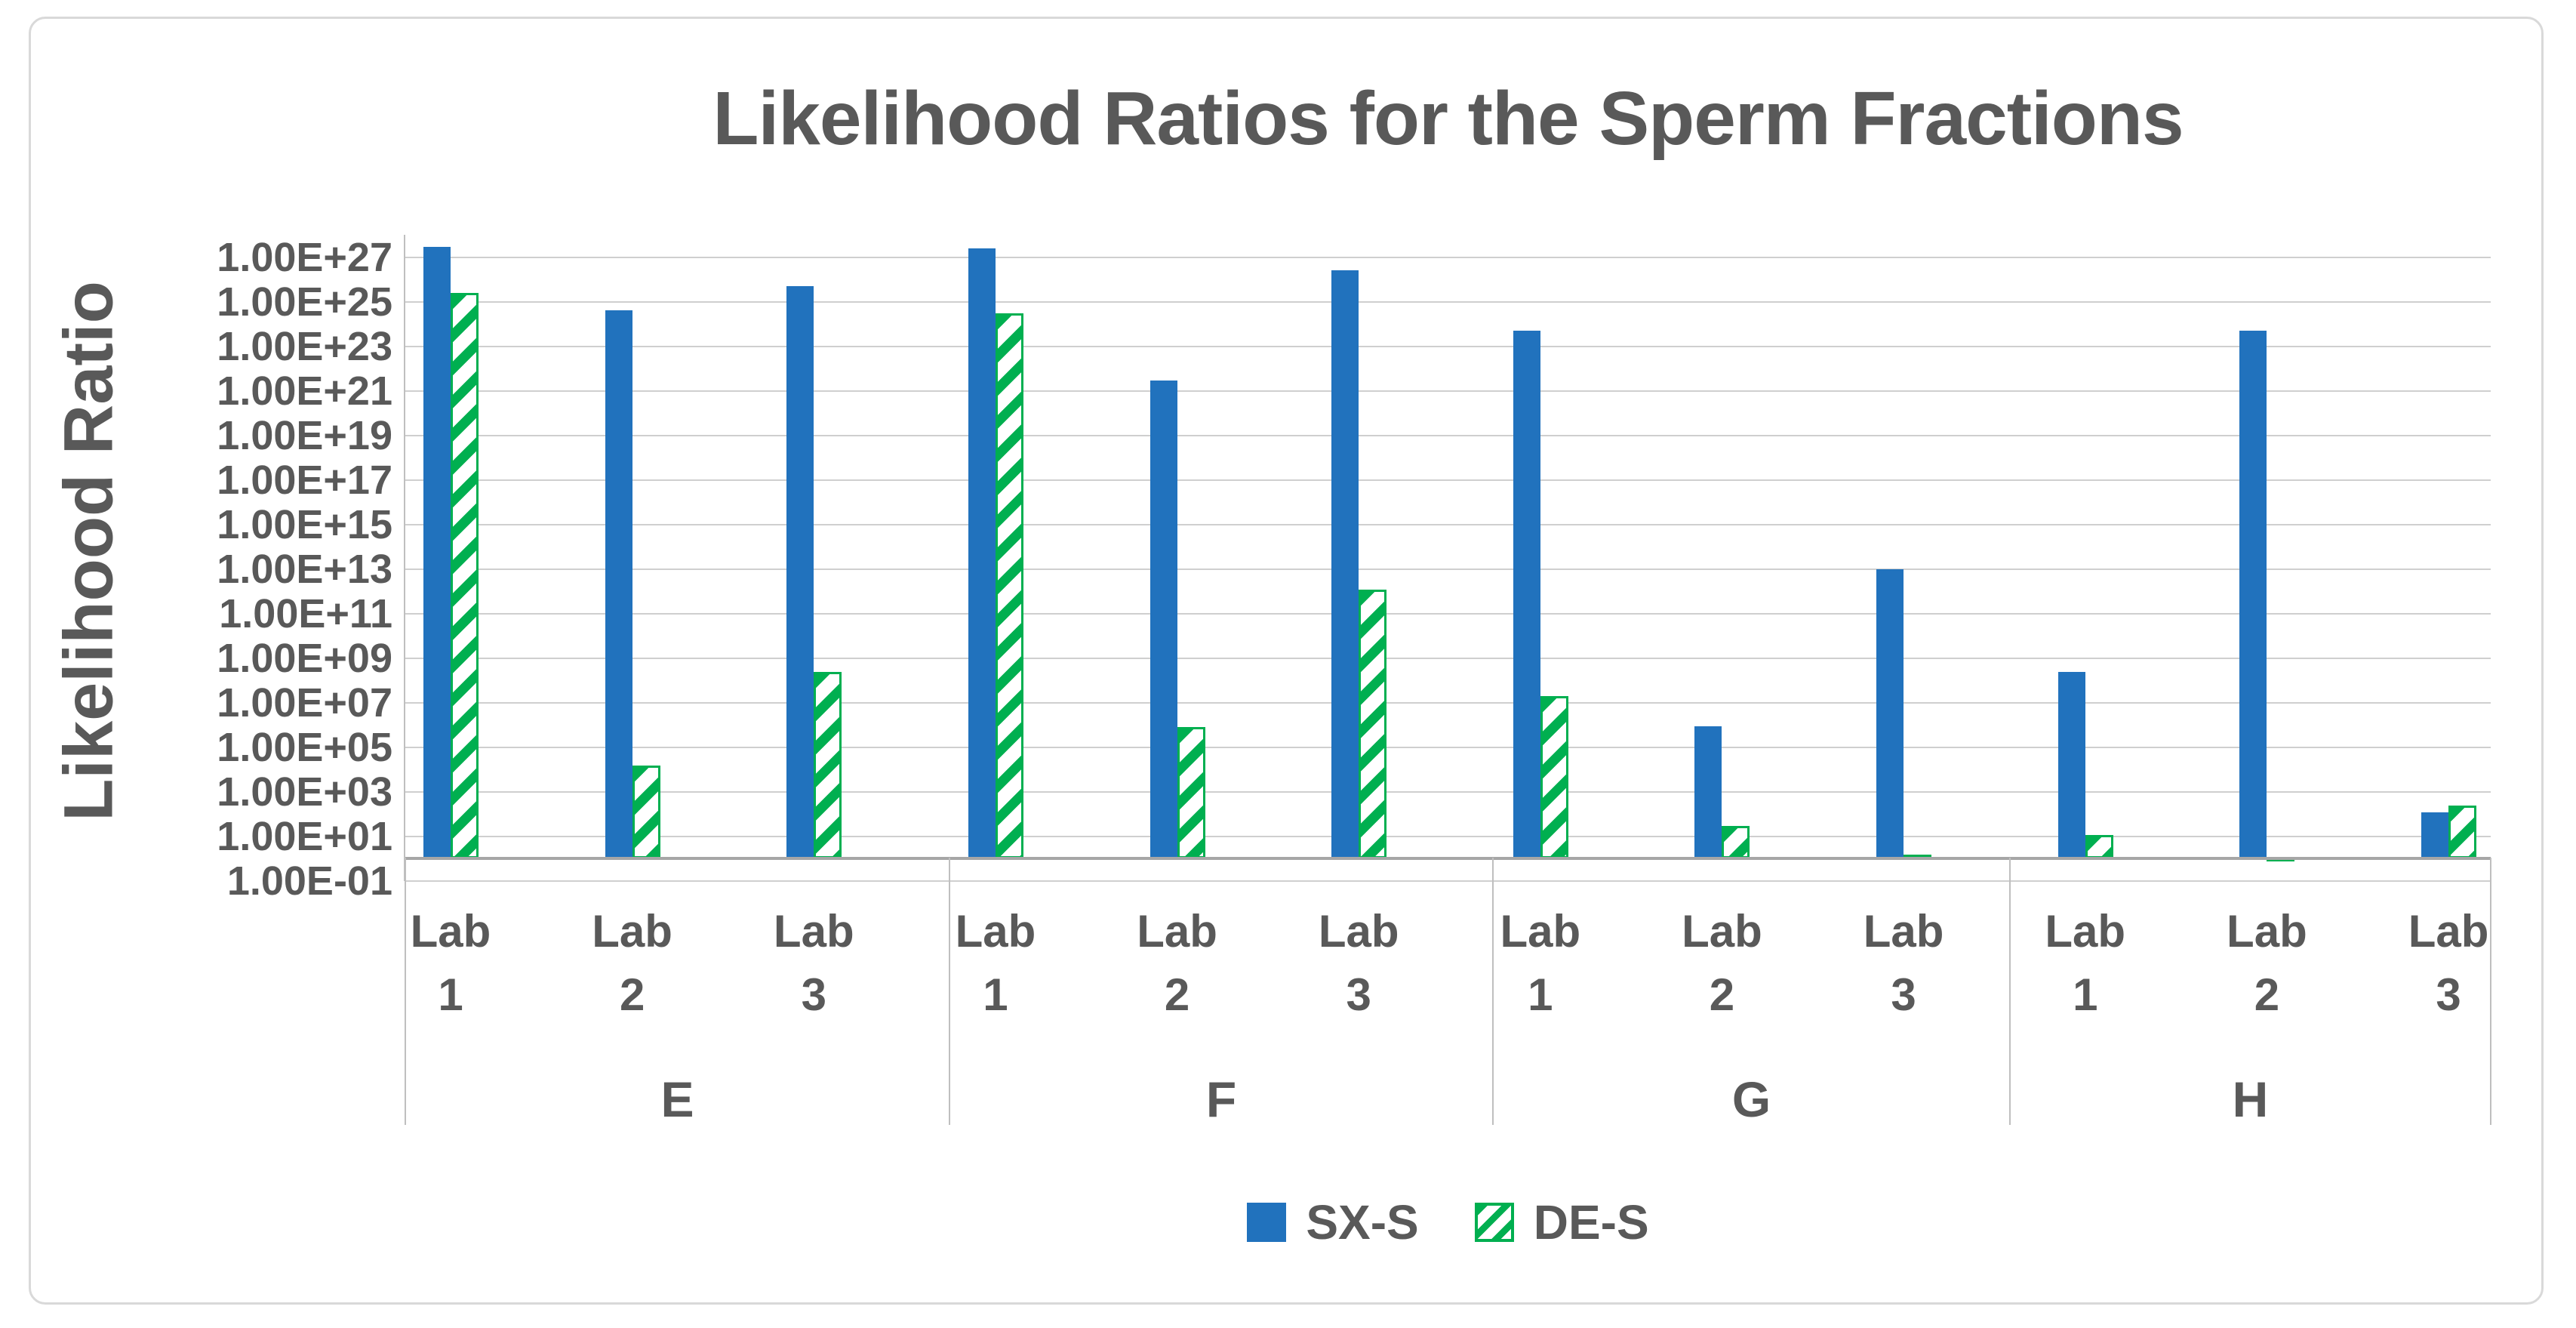 The height and width of the screenshot is (1328, 2576). Describe the element at coordinates (1448, 747) in the screenshot. I see `gridline-1.00E+05` at that location.